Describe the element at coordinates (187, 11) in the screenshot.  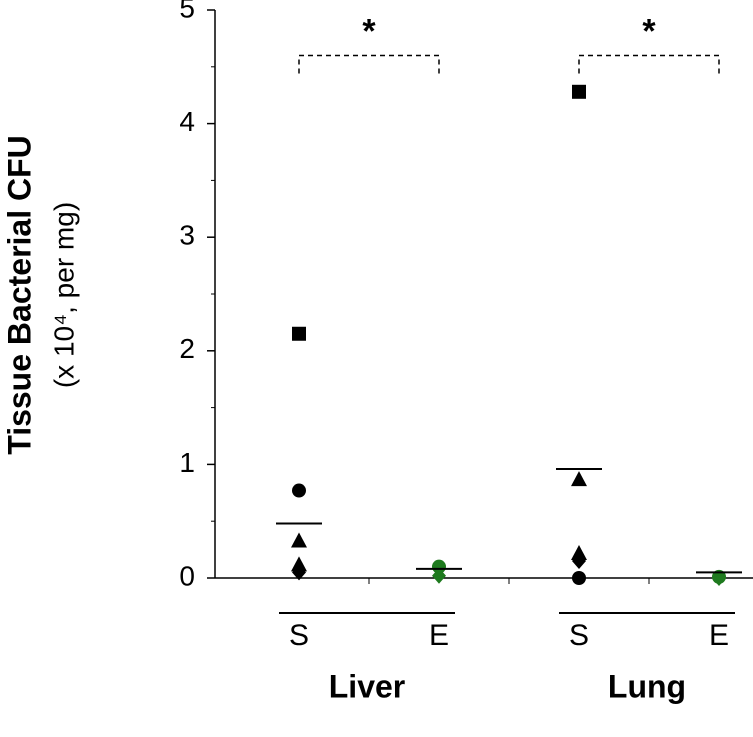
I see `y-tick-label: 5` at that location.